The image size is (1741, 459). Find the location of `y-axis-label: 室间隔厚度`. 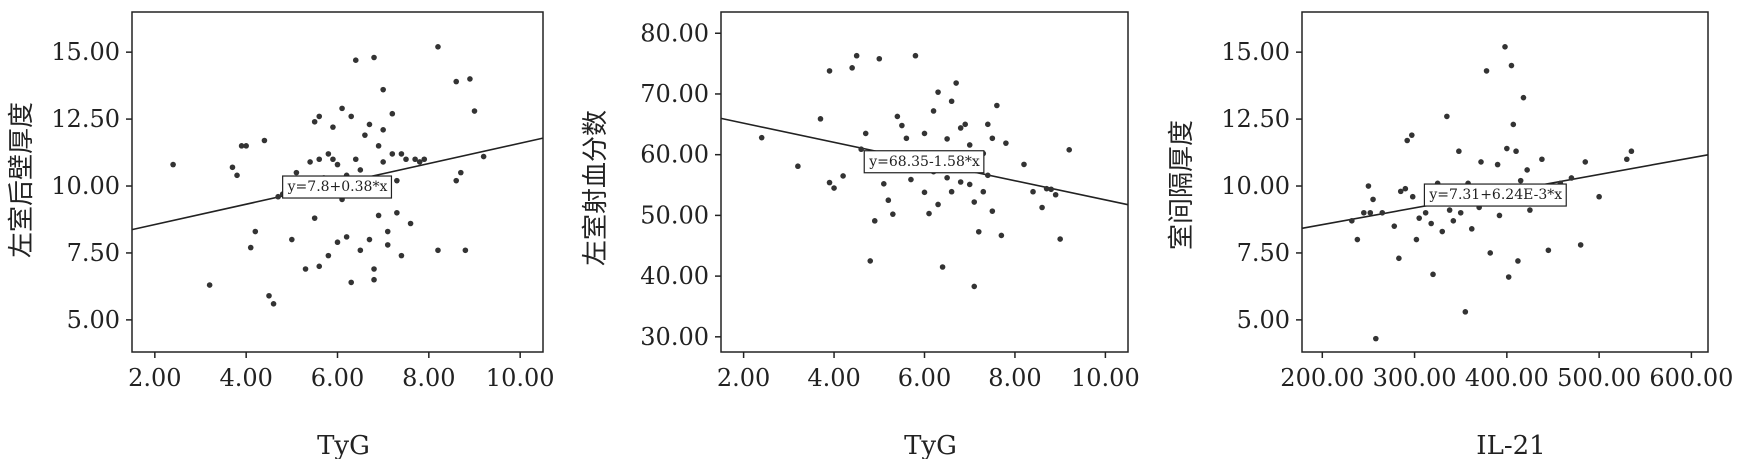

y-axis-label: 室间隔厚度 is located at coordinates (1182, 185).